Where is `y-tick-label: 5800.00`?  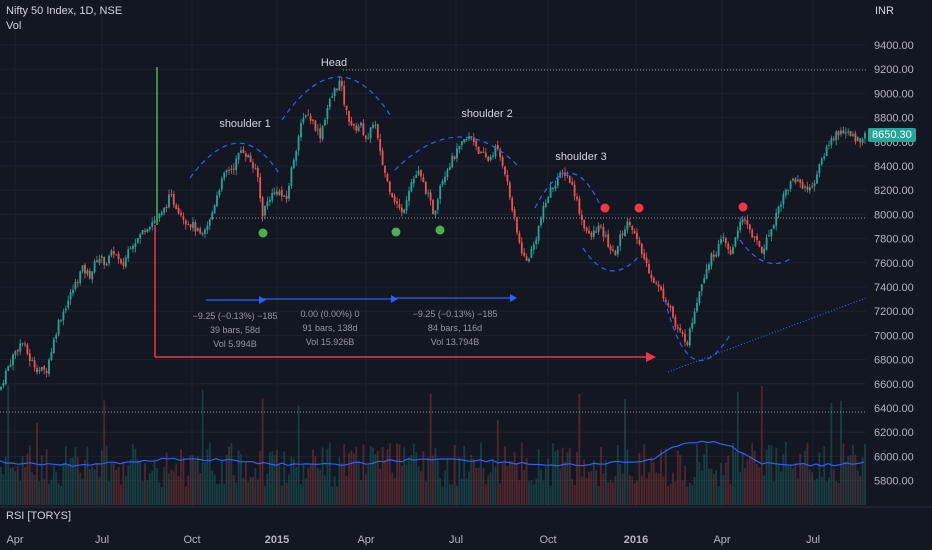
y-tick-label: 5800.00 is located at coordinates (894, 482).